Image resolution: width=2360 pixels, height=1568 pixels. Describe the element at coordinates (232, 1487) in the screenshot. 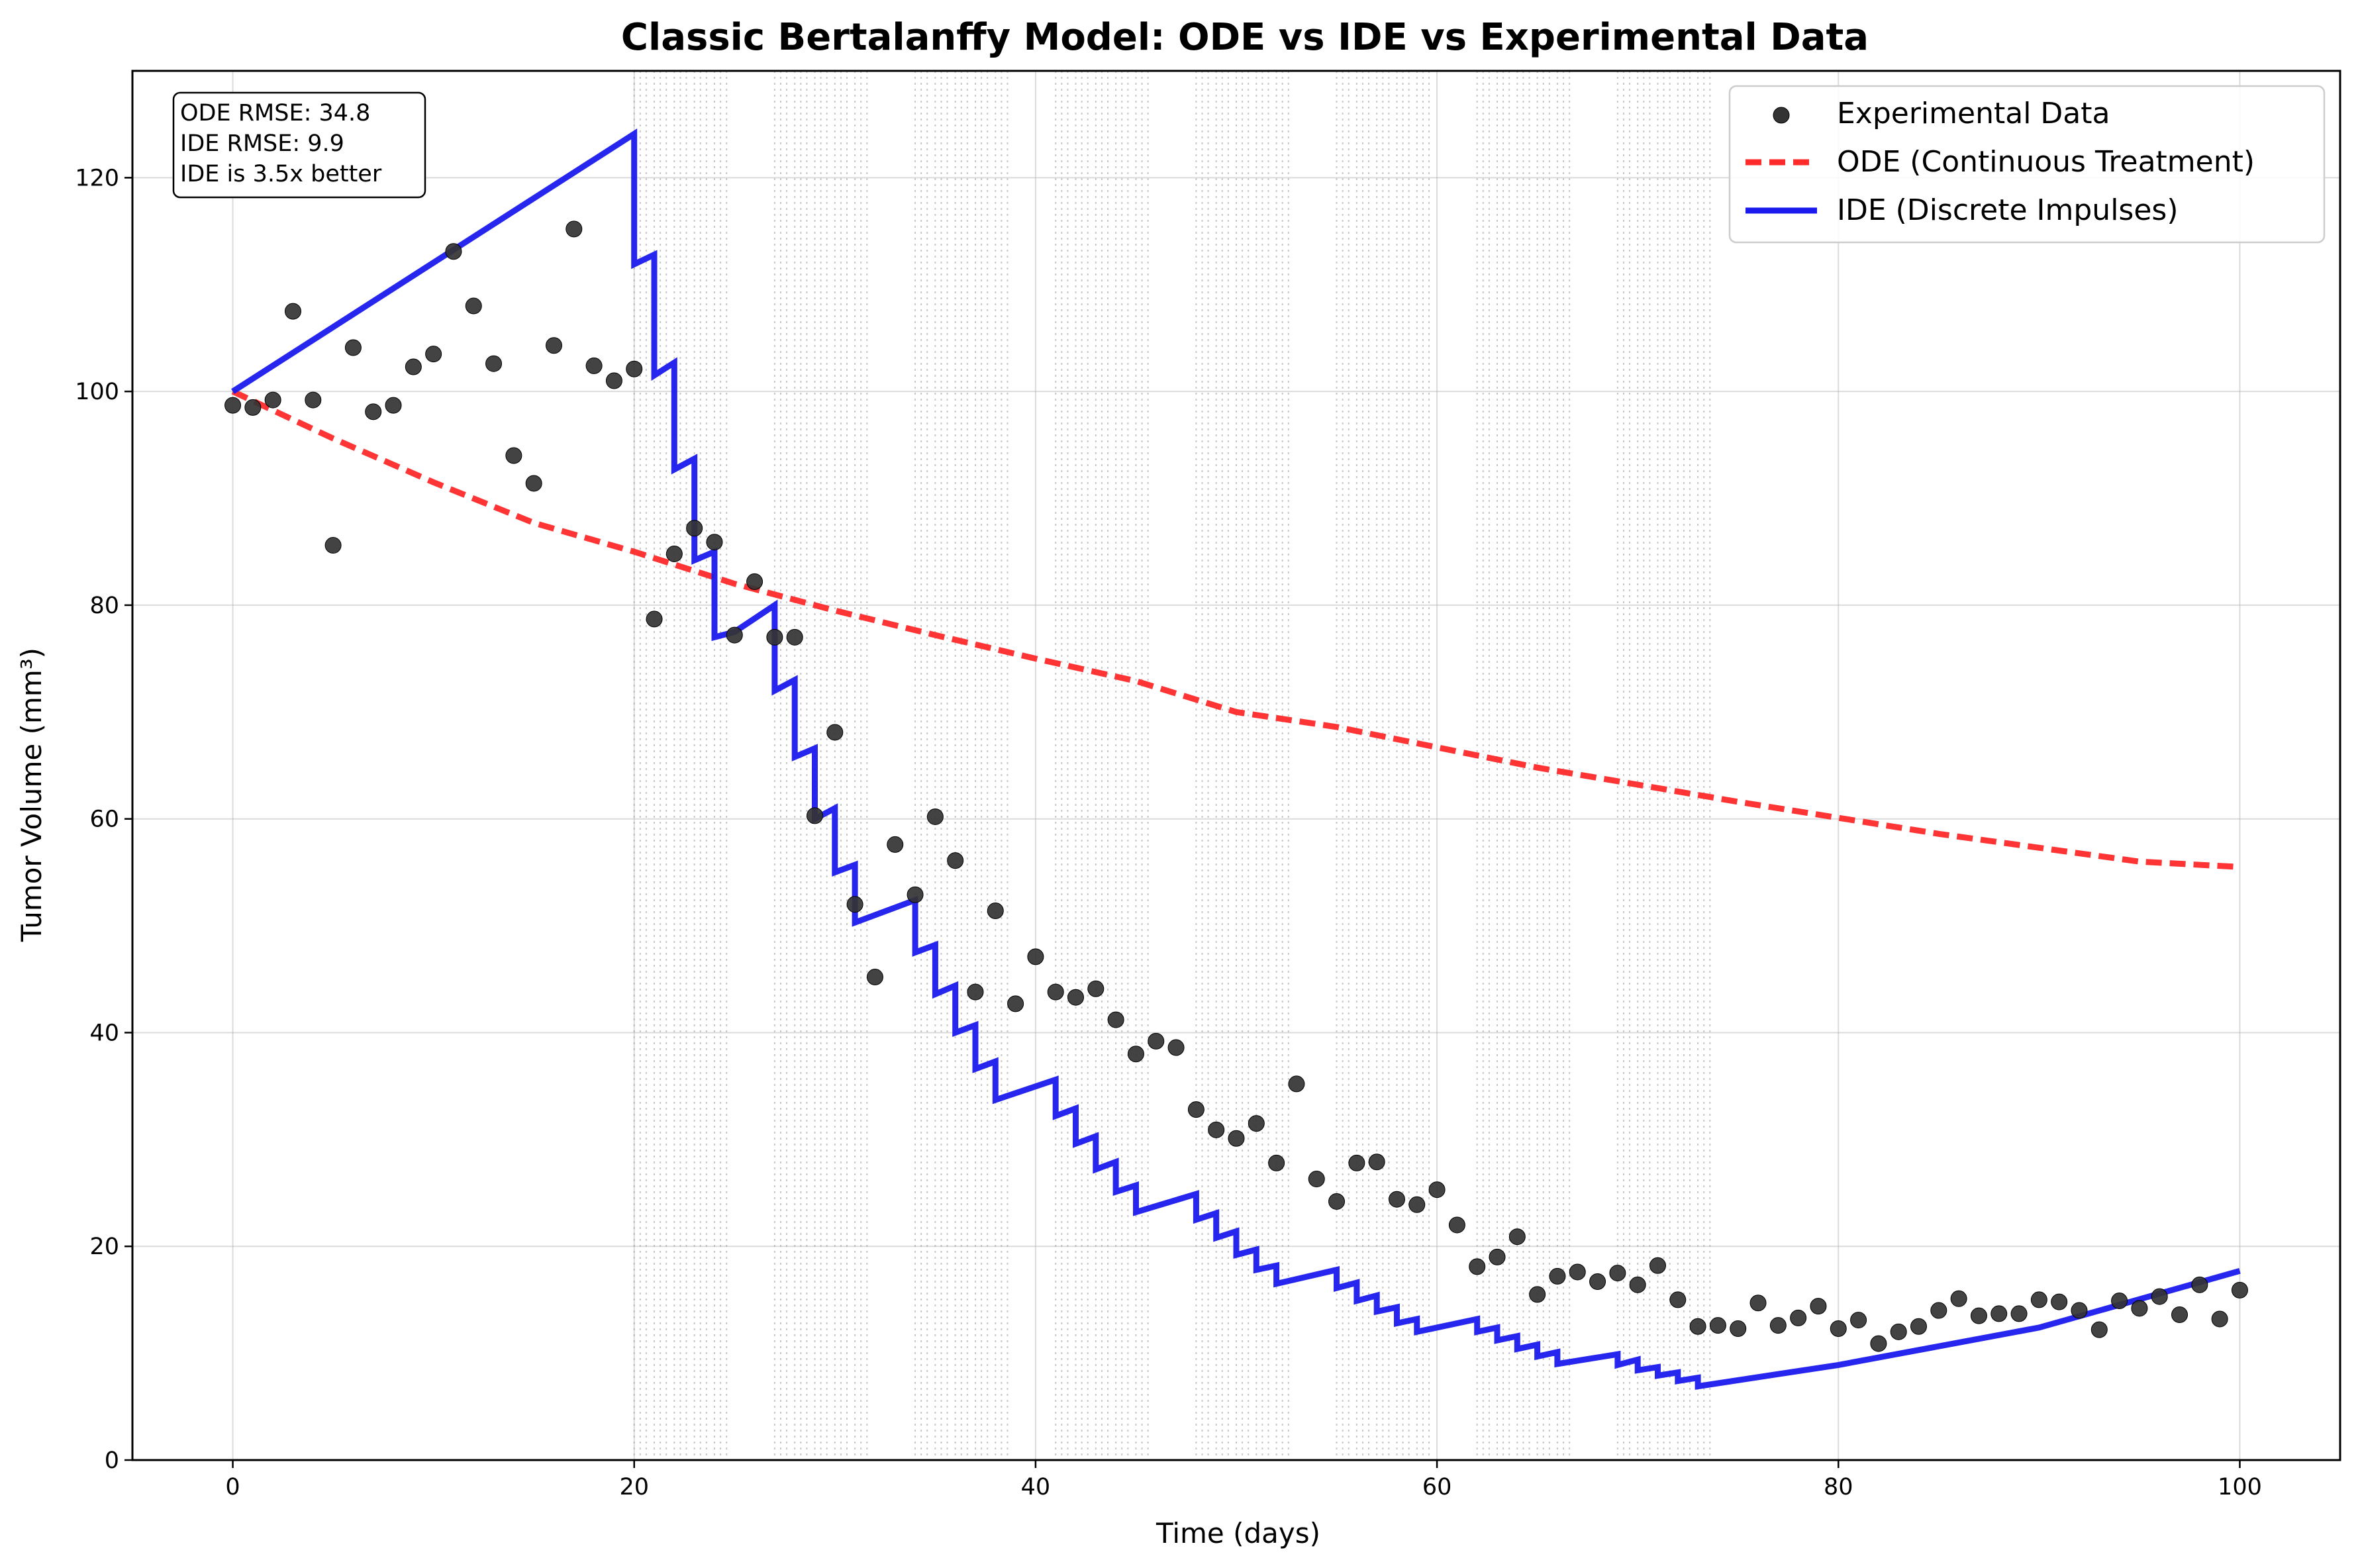

I see `x-tick-label: 0` at that location.